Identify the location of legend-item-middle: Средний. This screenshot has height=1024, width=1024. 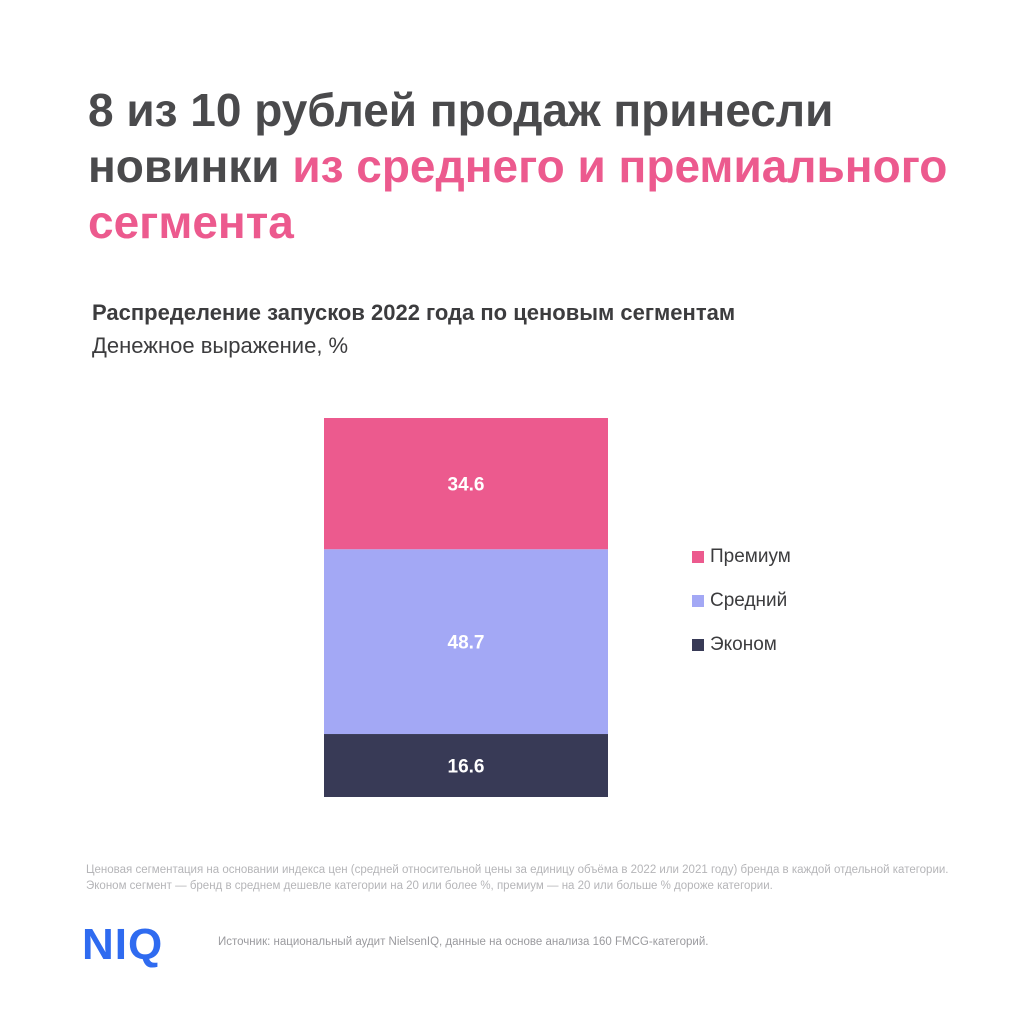
(741, 601).